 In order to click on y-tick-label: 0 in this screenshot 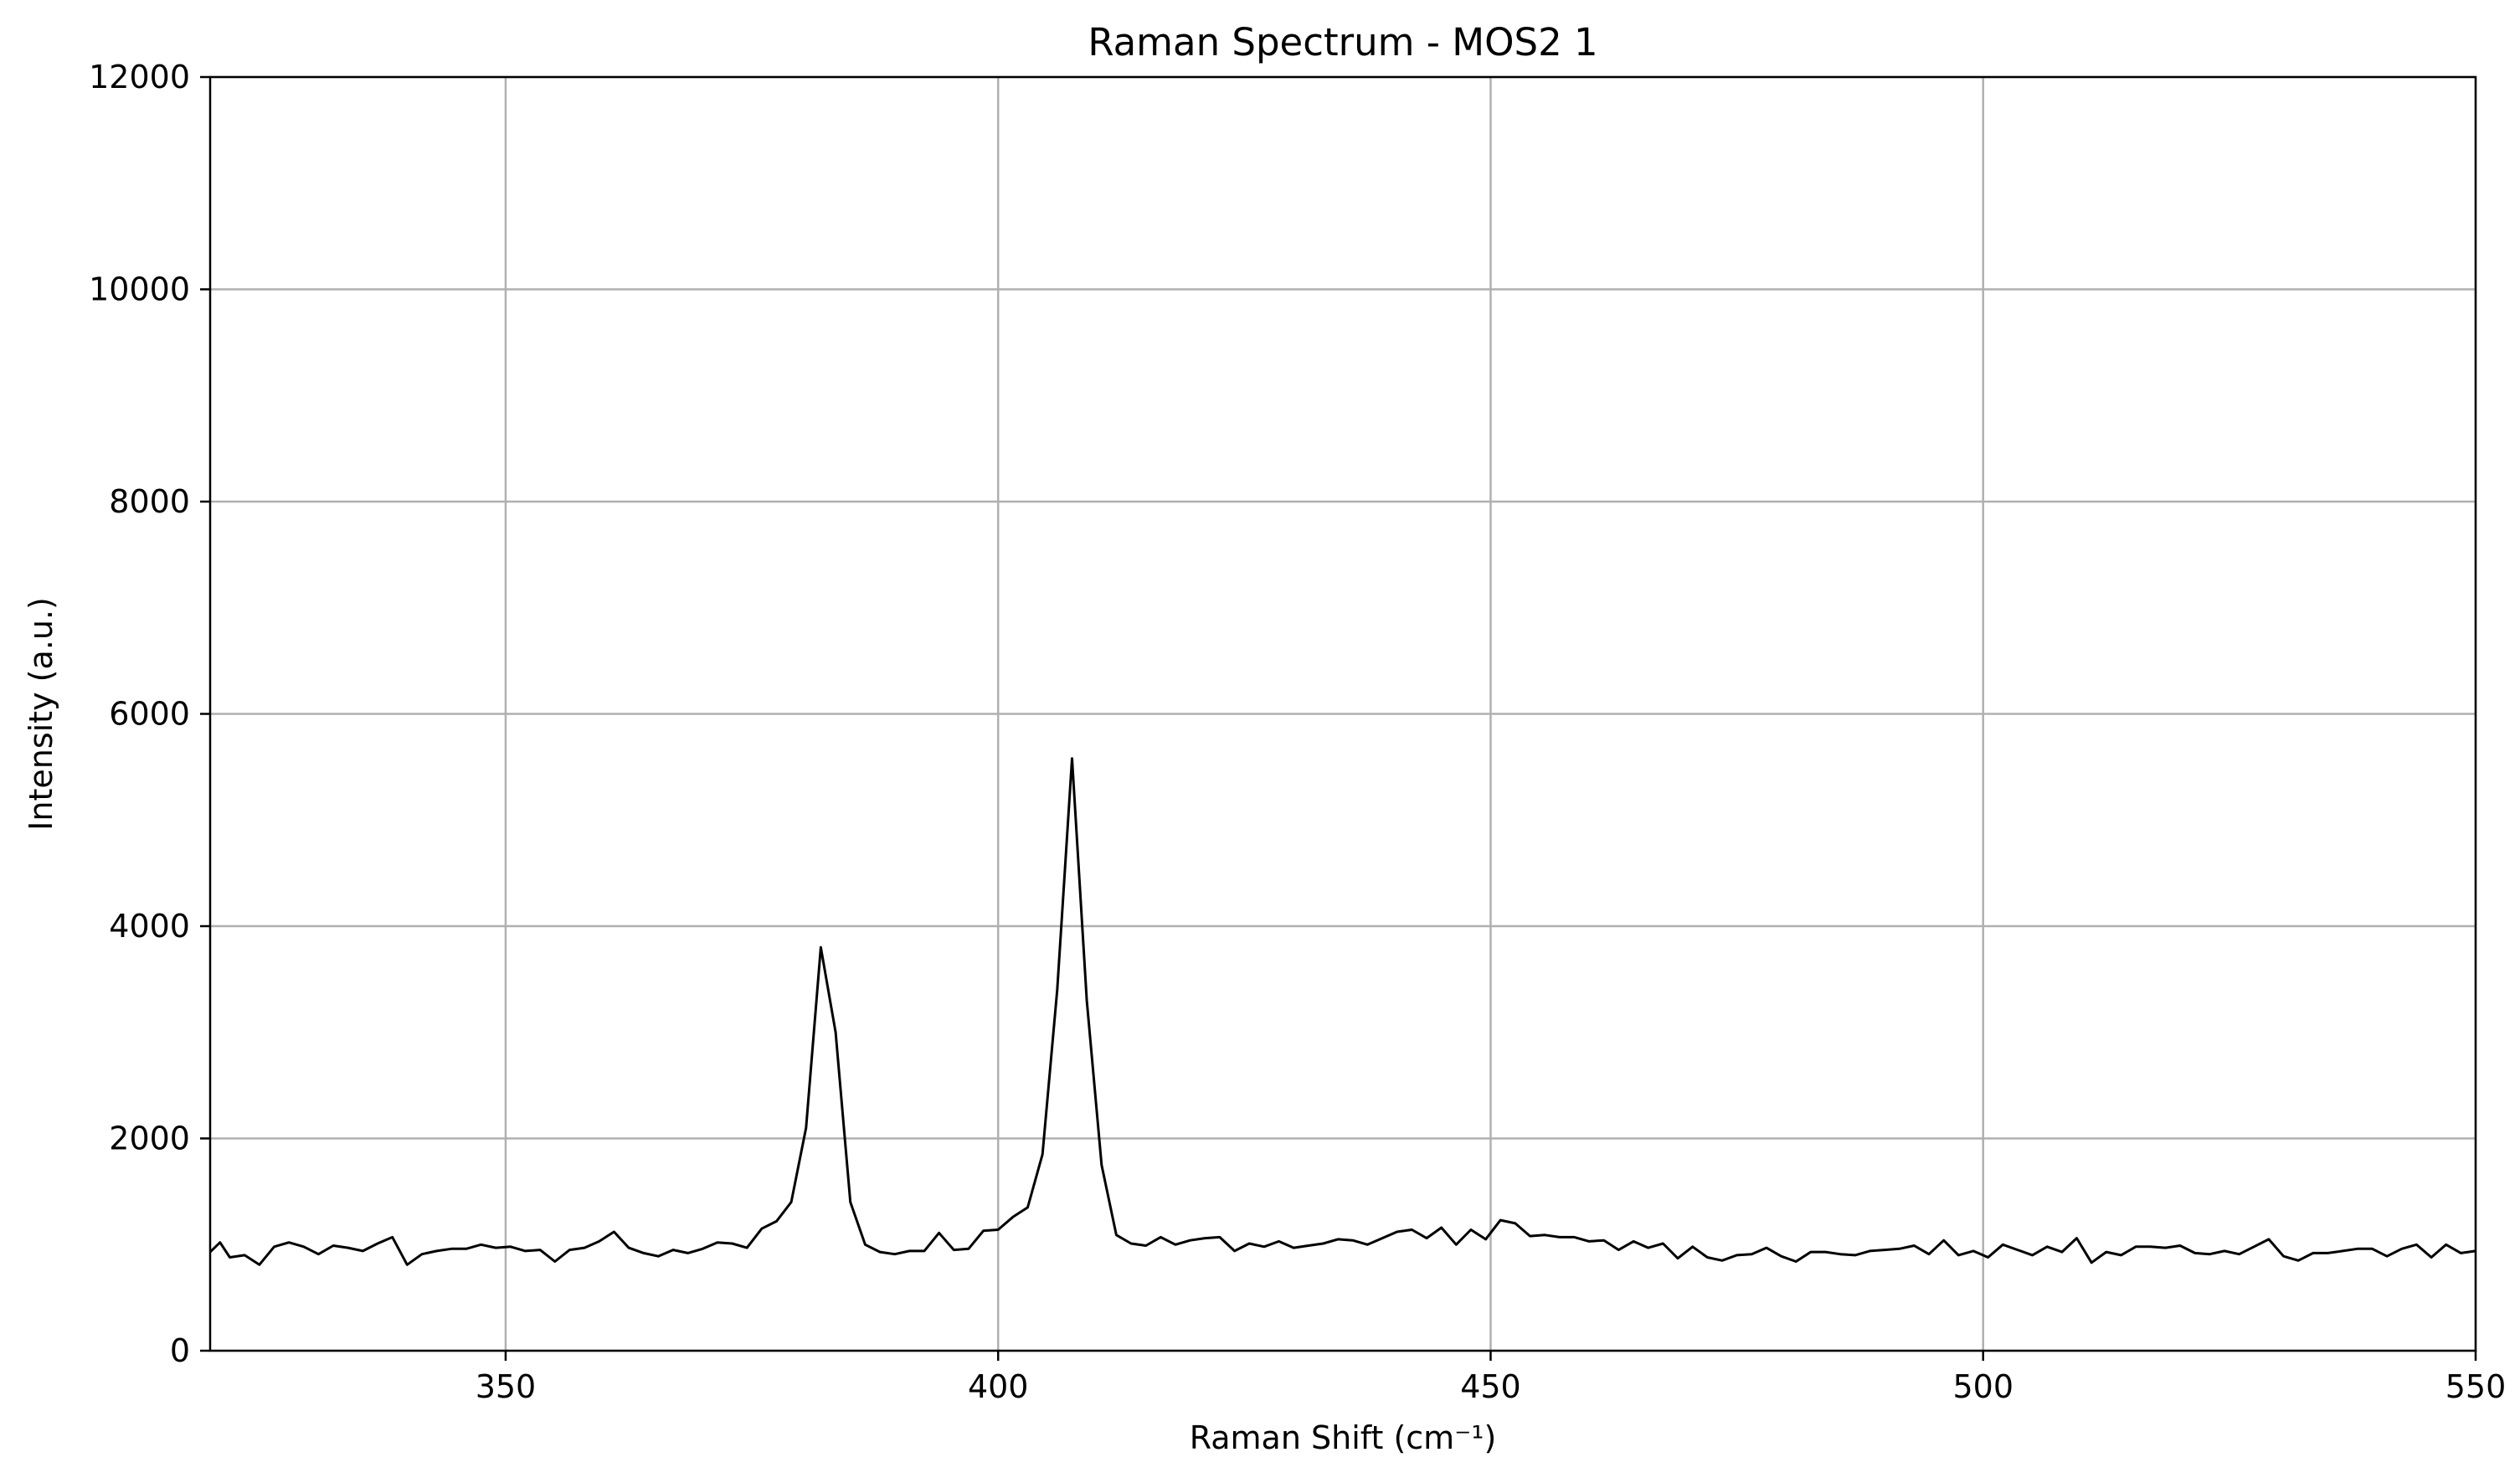, I will do `click(180, 1350)`.